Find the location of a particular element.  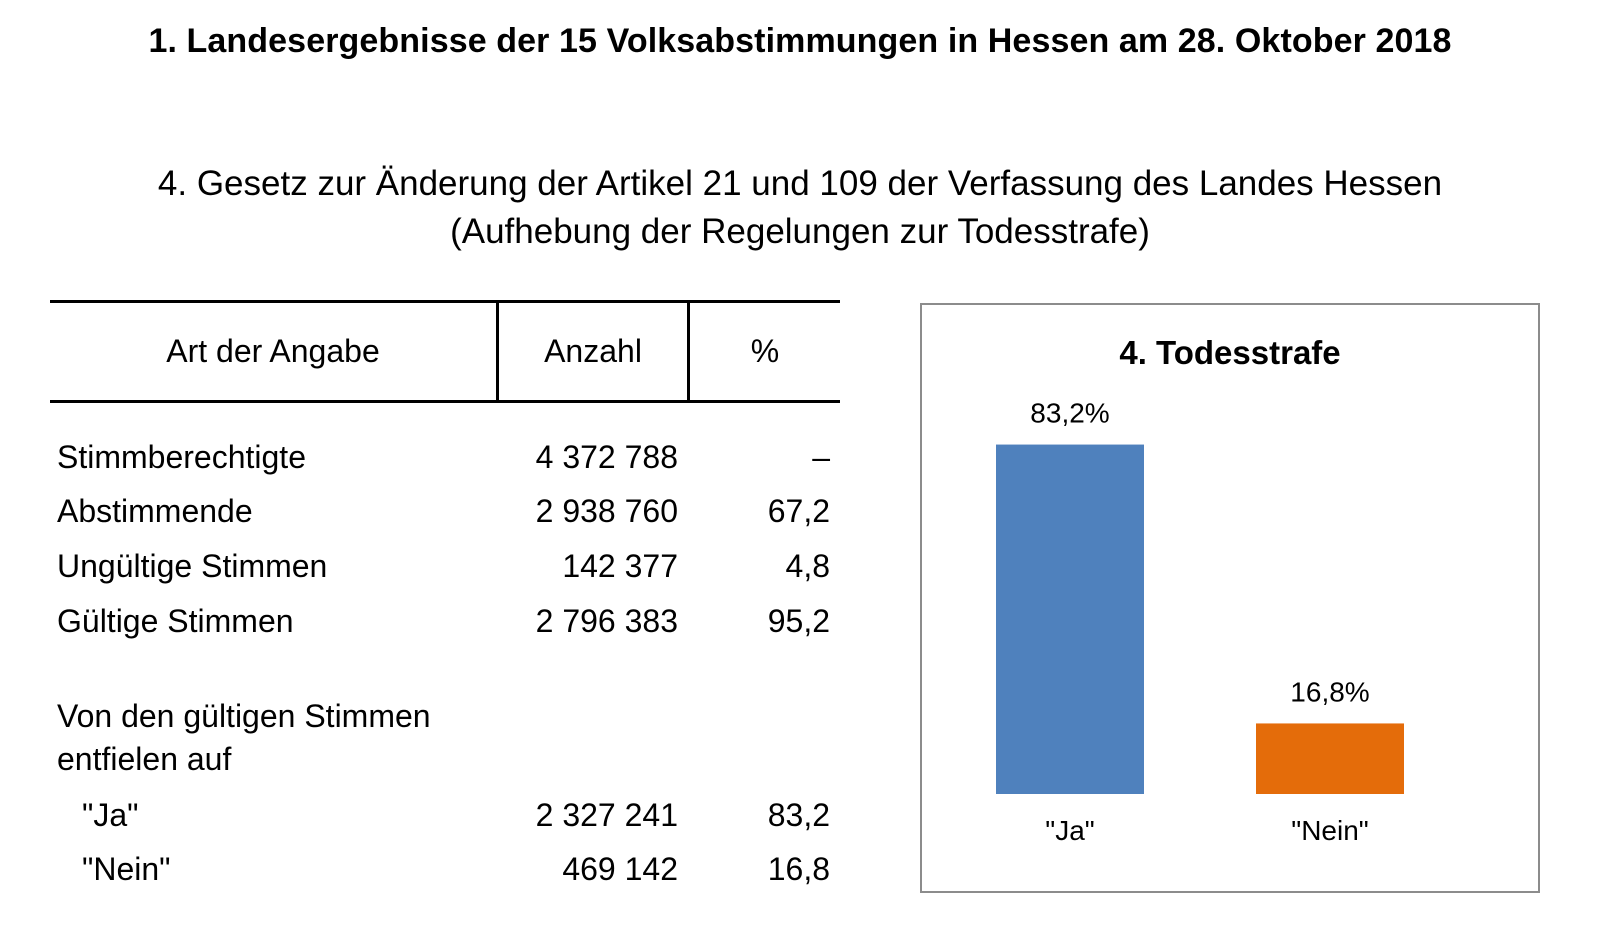

row-label: "Ja" is located at coordinates (110, 815).